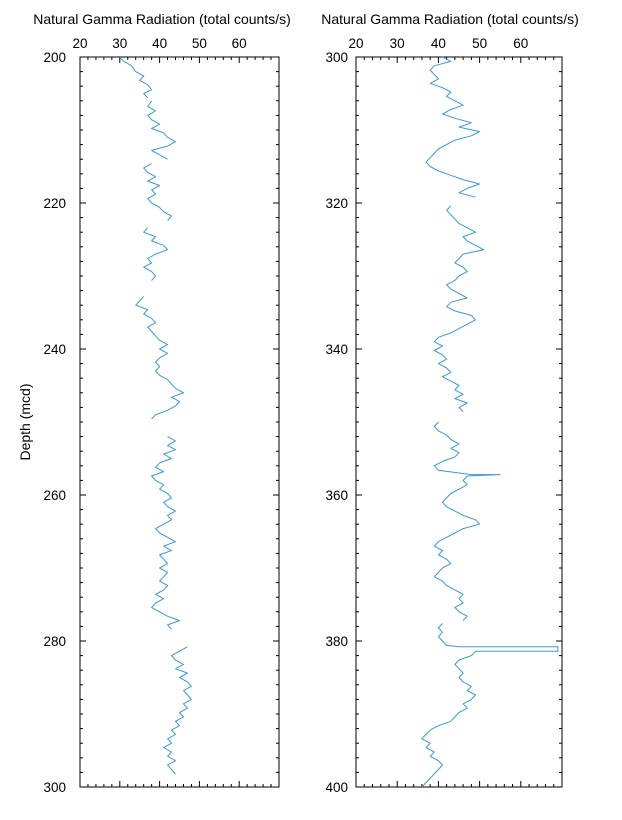 Image resolution: width=622 pixels, height=820 pixels. I want to click on y-tick-label: 400, so click(336, 787).